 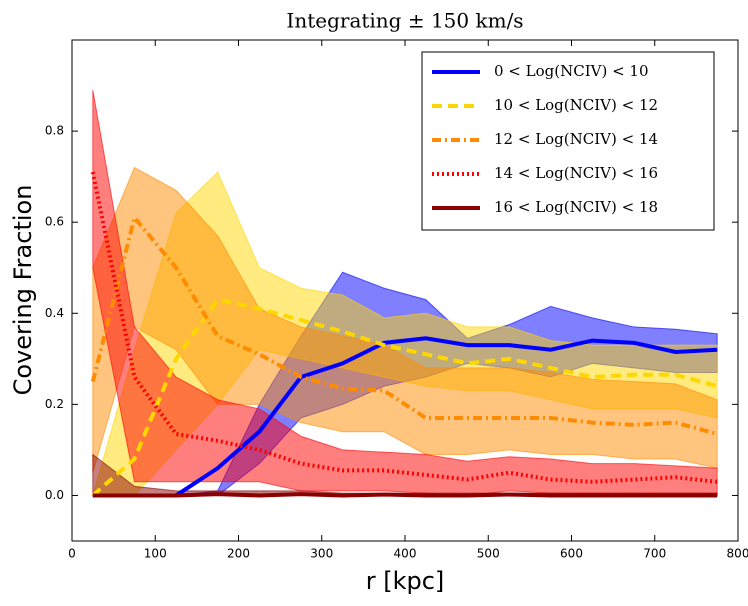 What do you see at coordinates (155, 554) in the screenshot?
I see `x-tick-label: 100` at bounding box center [155, 554].